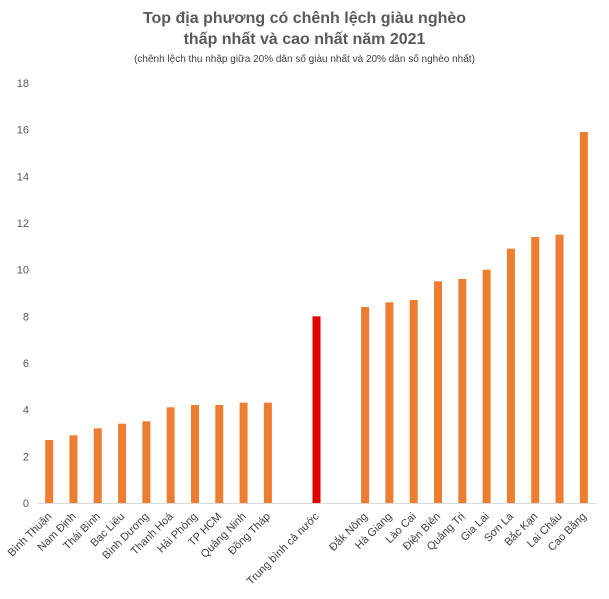  What do you see at coordinates (23, 224) in the screenshot?
I see `y-tick-label: 12` at bounding box center [23, 224].